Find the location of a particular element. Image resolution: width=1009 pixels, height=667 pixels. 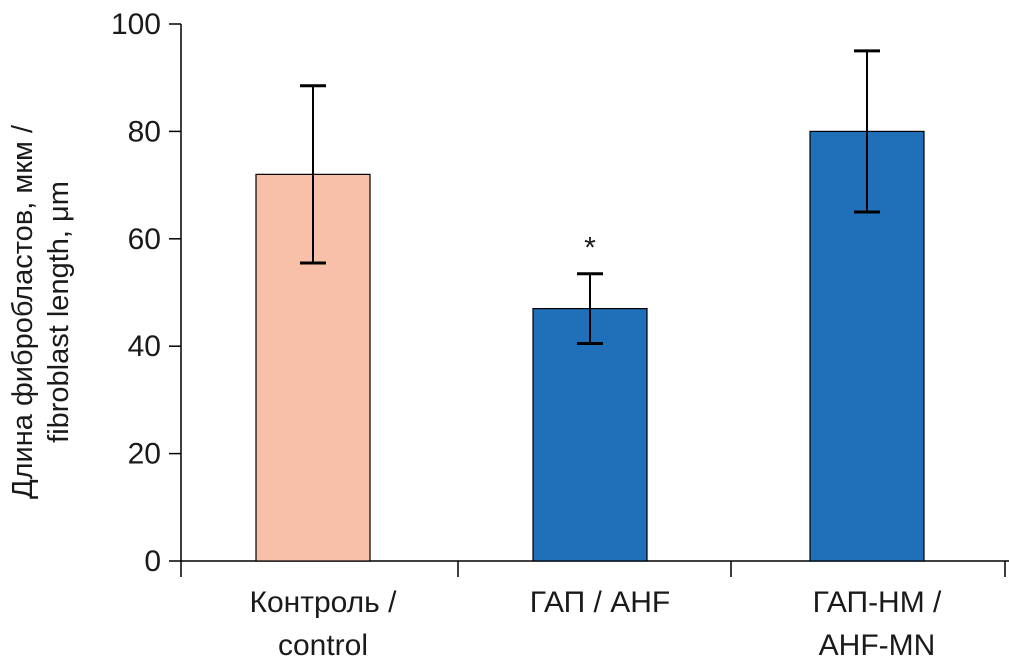

category-label-1-line-1: ГАП / AHF is located at coordinates (600, 602).